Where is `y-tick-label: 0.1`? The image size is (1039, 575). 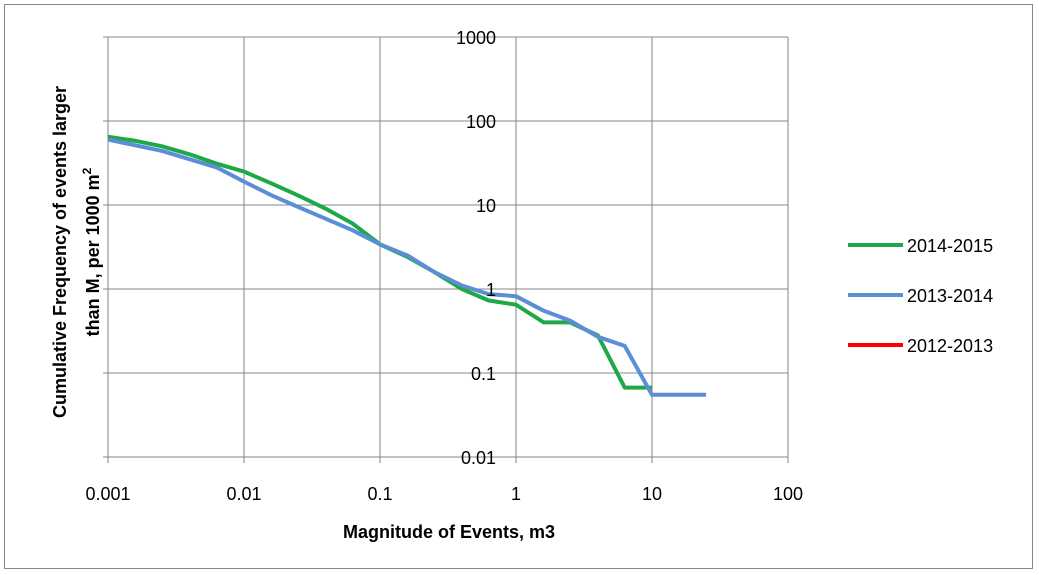 y-tick-label: 0.1 is located at coordinates (483, 374).